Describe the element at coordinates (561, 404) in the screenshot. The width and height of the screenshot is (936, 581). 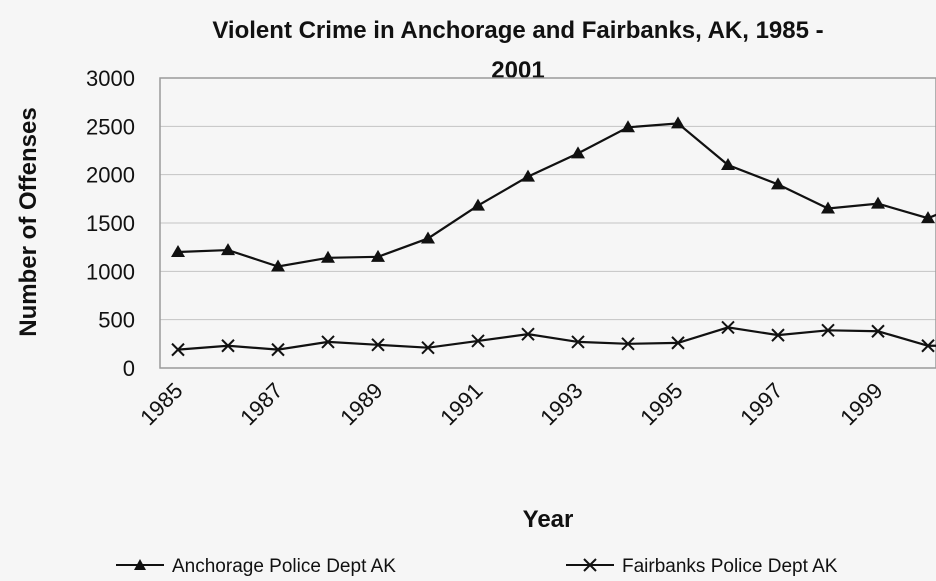
I see `x-tick-label: 1993` at that location.